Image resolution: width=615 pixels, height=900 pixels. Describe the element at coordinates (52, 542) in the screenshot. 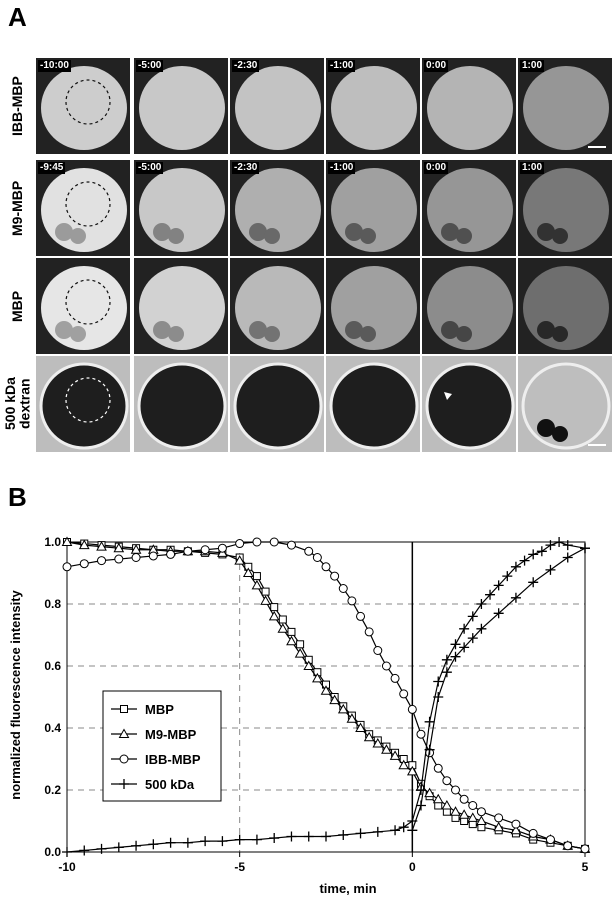

I see `y-tick-label: 1.0` at that location.